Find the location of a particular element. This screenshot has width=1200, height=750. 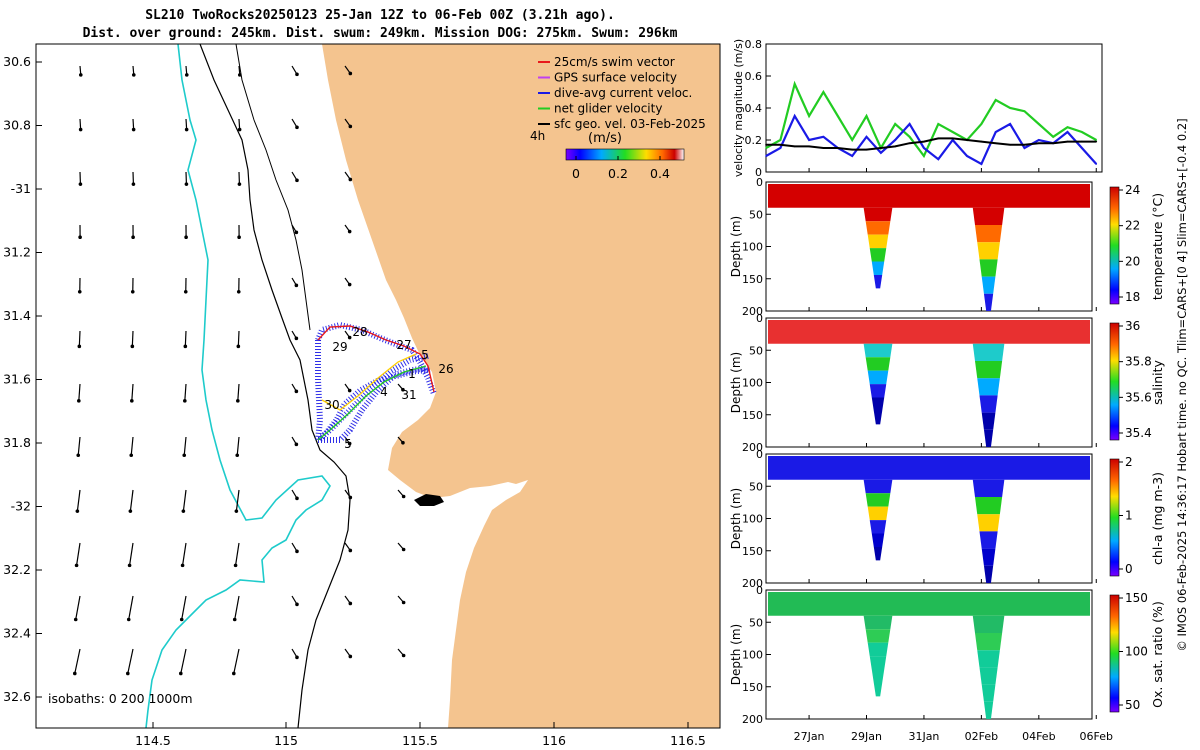

time-tick-label: 27Jan is located at coordinates (809, 736).